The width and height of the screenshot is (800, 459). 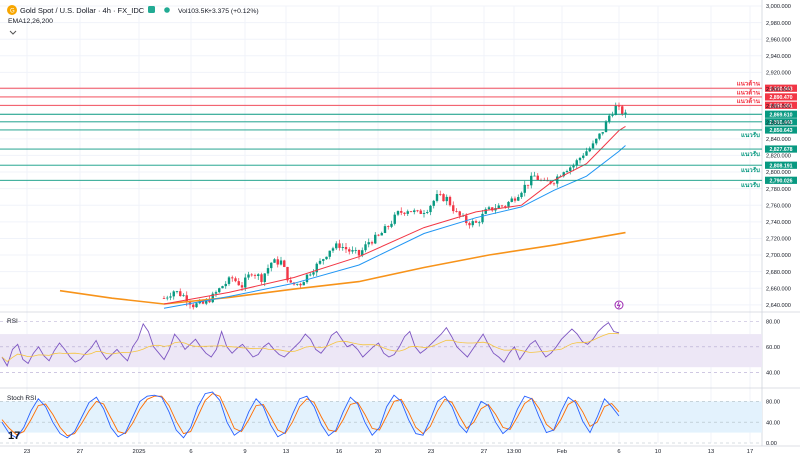 I want to click on lightning-icon, so click(x=619, y=305).